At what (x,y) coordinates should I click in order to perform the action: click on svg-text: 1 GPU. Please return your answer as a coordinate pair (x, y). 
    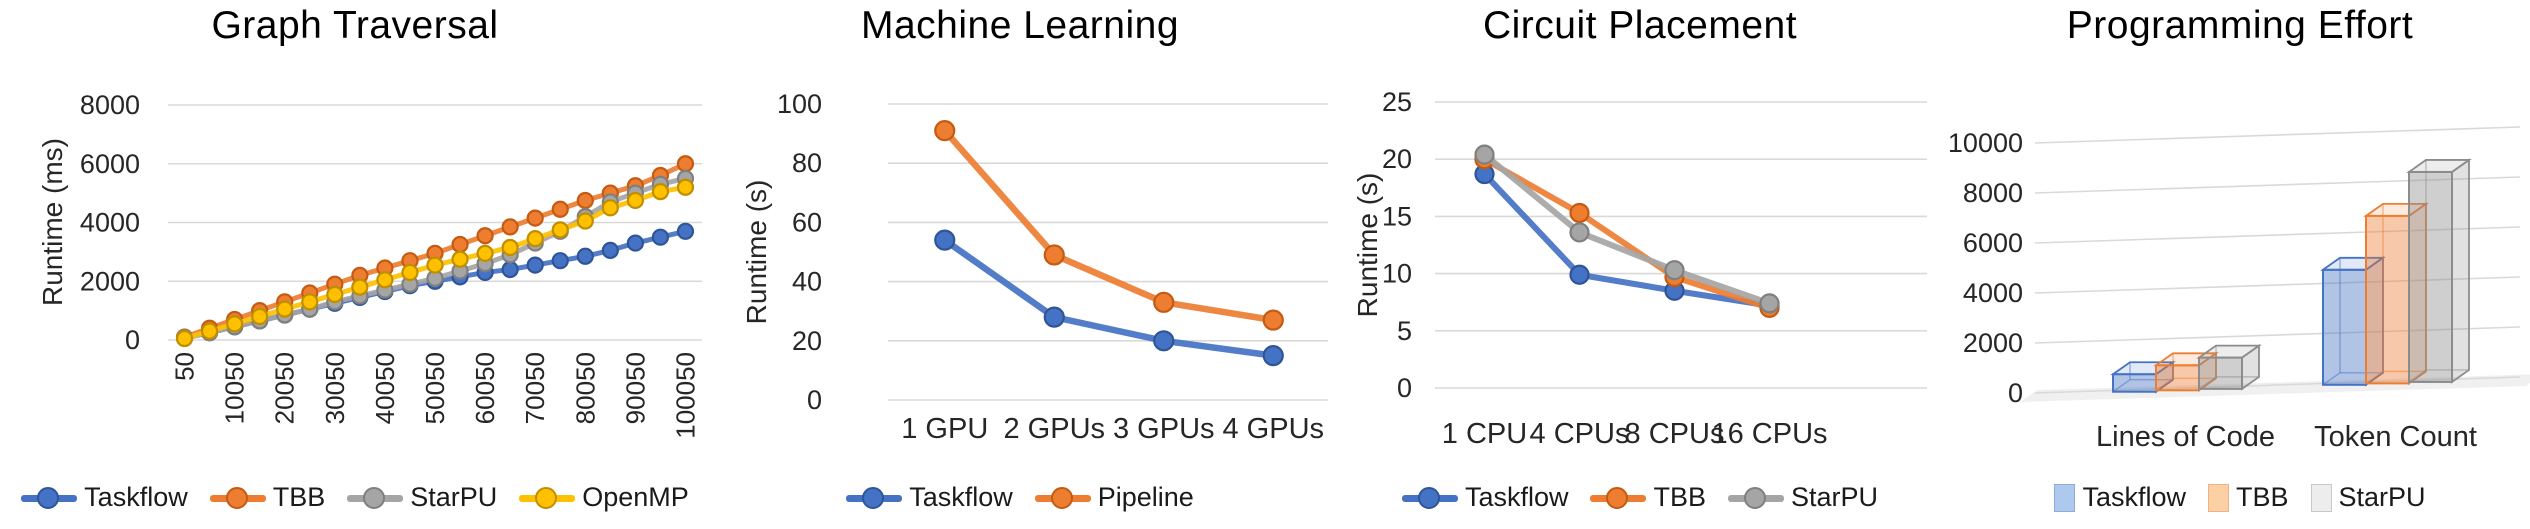
    Looking at the image, I should click on (944, 429).